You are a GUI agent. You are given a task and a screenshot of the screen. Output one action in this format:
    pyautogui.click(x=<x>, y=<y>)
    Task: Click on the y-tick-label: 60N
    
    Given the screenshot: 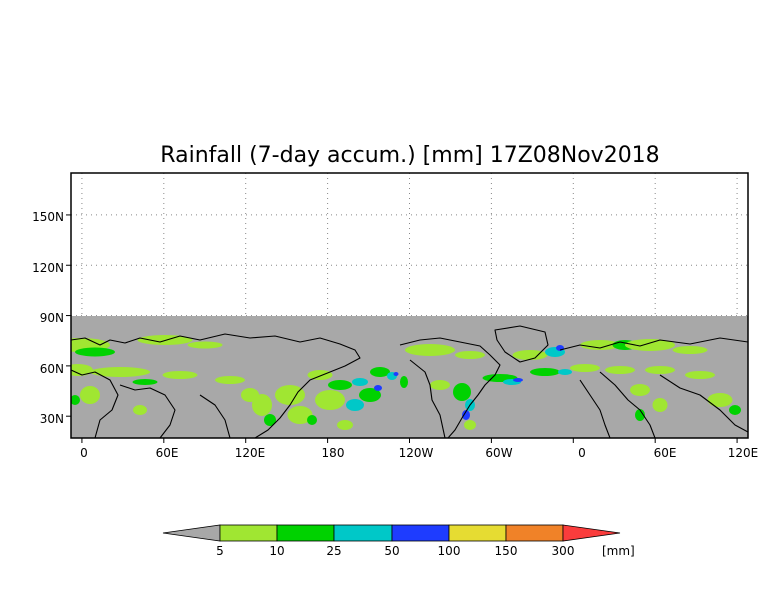 What is the action you would take?
    pyautogui.click(x=52, y=369)
    